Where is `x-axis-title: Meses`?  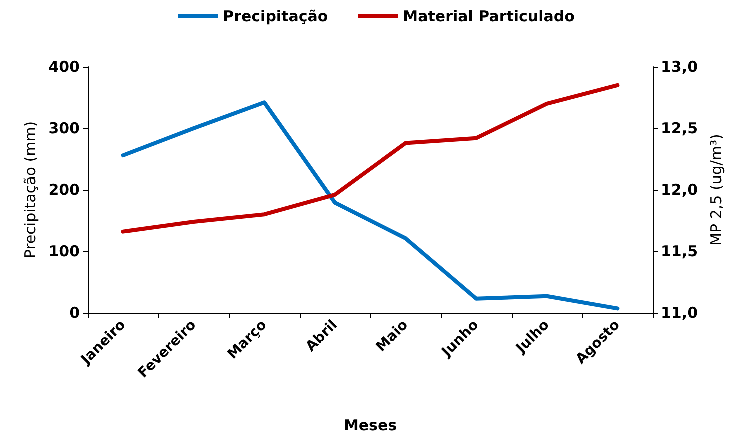
x-axis-title: Meses is located at coordinates (371, 425).